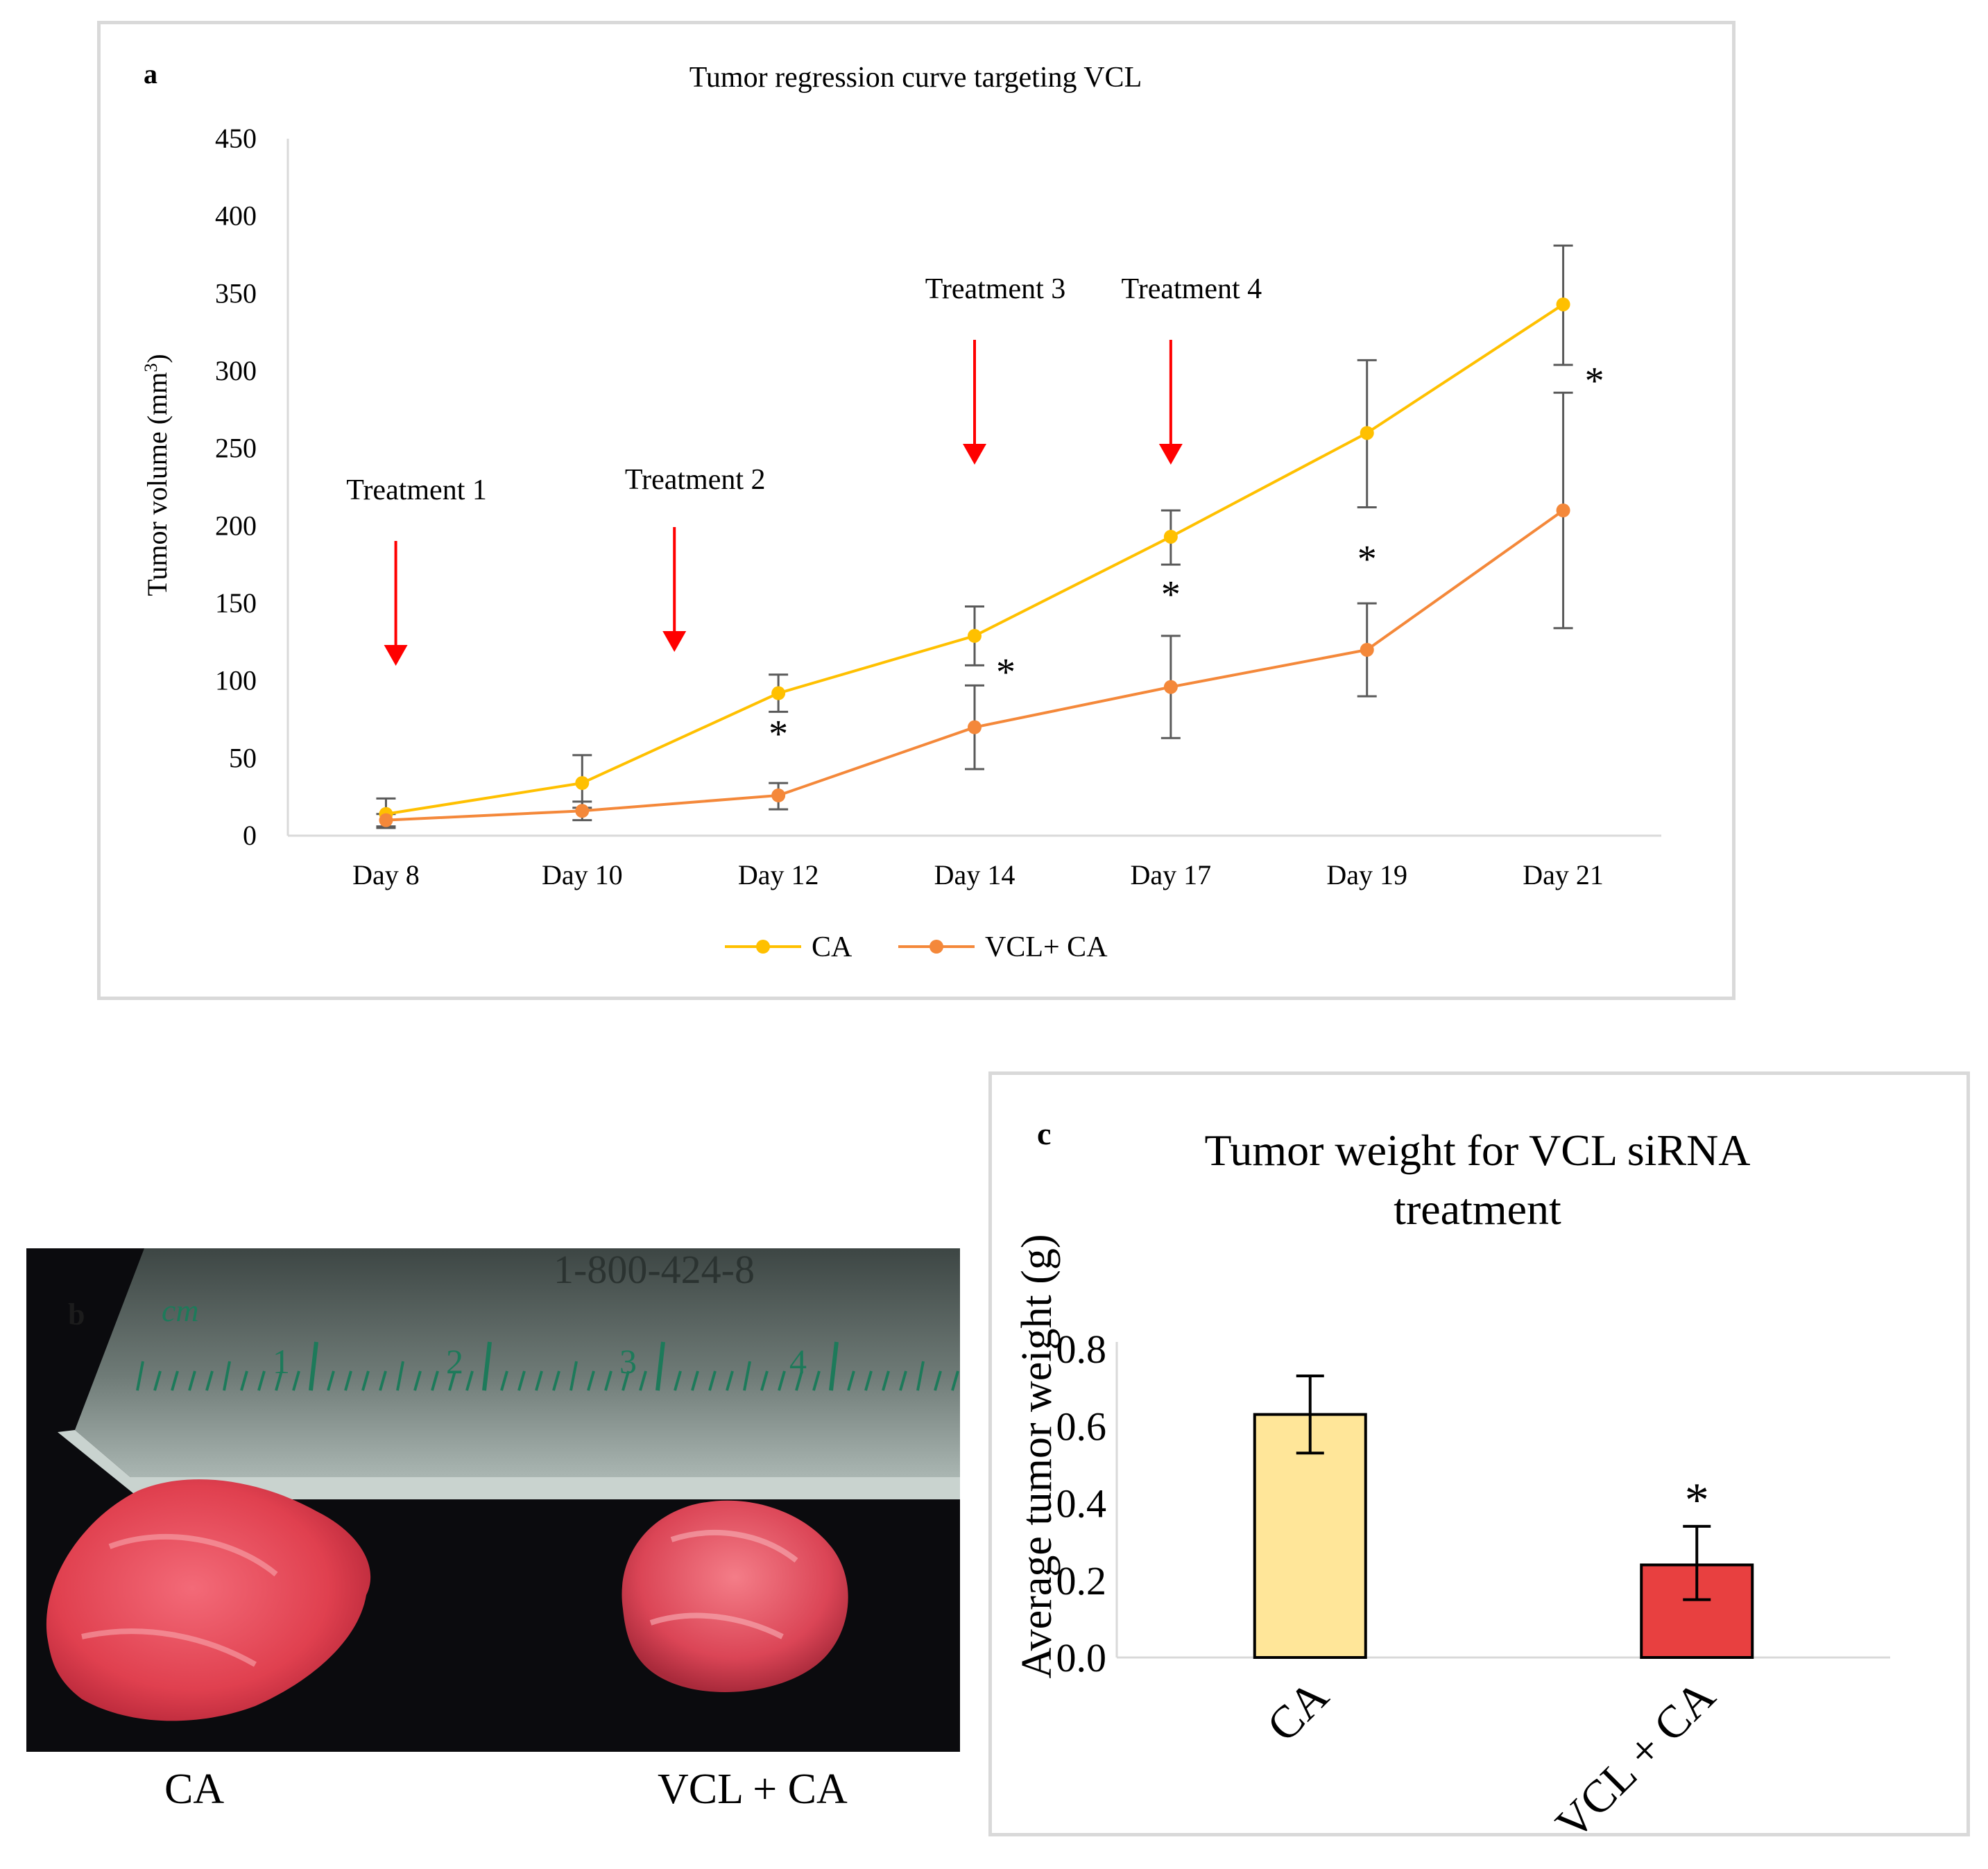 The height and width of the screenshot is (1869, 1988). I want to click on chart-c-y-tick-label: 0.0, so click(1081, 1657).